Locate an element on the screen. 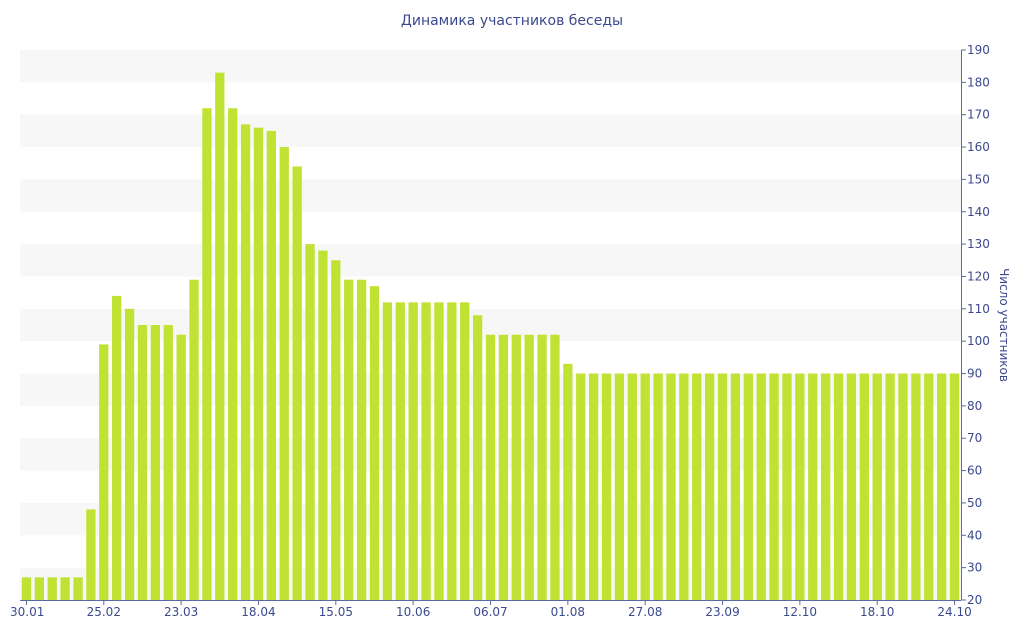  y-tick-label: 100 is located at coordinates (978, 341).